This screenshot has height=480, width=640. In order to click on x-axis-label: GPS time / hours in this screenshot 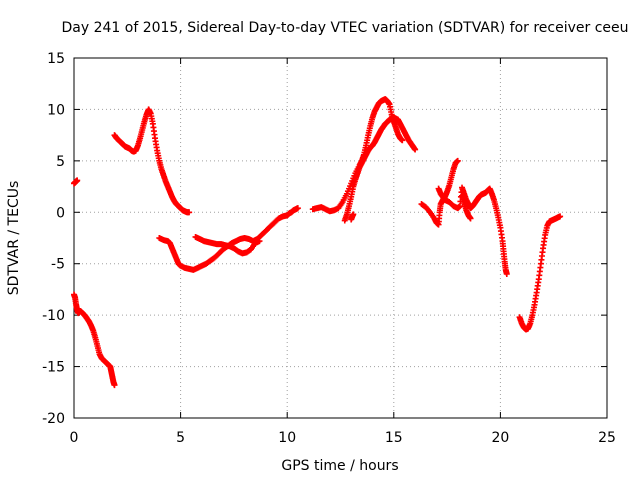, I will do `click(339, 466)`.